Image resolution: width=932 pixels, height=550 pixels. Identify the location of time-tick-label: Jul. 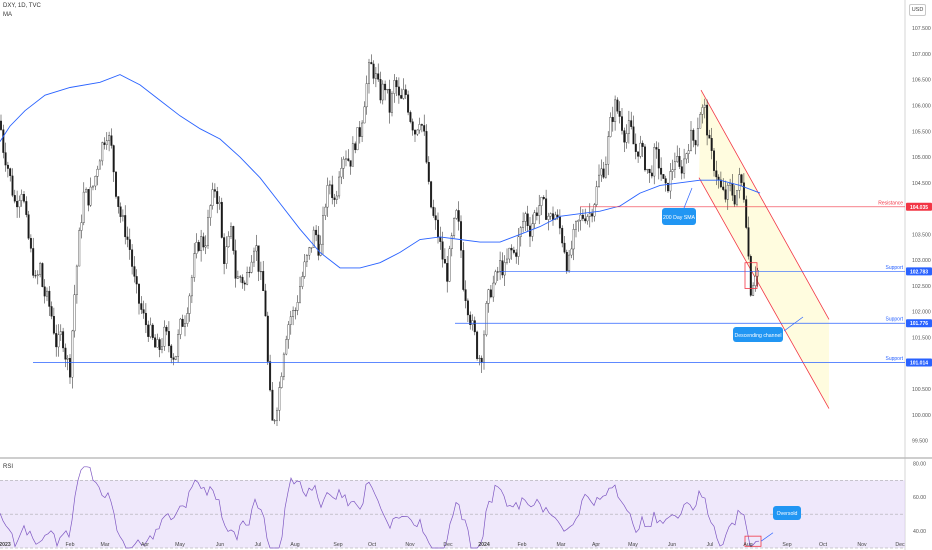
(258, 545).